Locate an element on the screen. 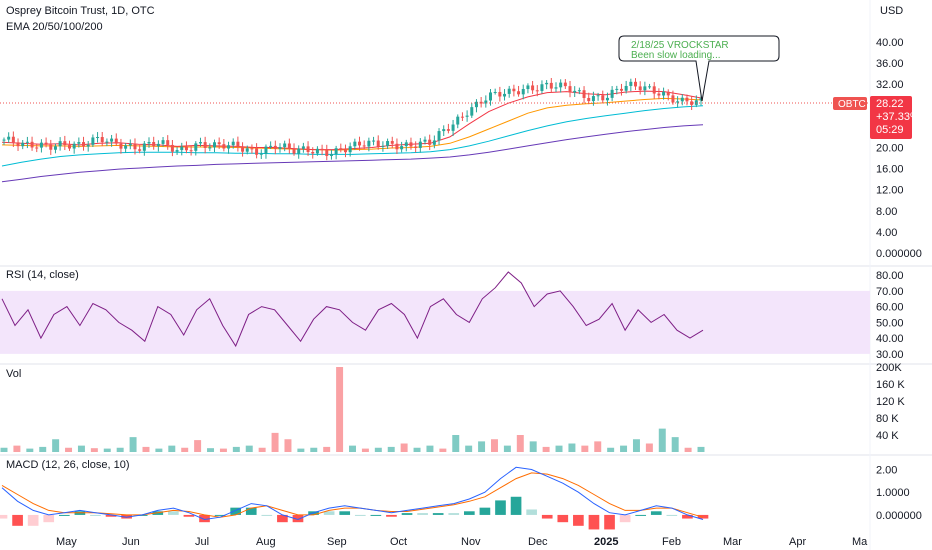 The width and height of the screenshot is (932, 550). macd-axis-tick: 2.00 is located at coordinates (886, 471).